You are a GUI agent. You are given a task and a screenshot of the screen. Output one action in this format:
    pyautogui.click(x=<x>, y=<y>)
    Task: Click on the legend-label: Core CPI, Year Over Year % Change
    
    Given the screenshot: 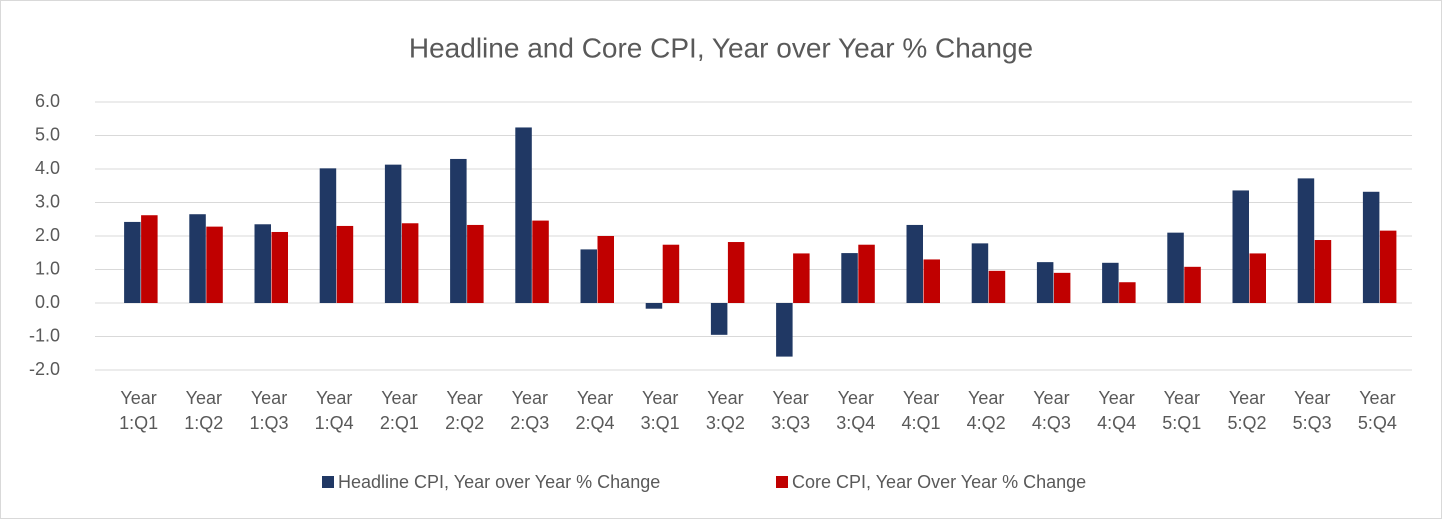 What is the action you would take?
    pyautogui.click(x=939, y=482)
    